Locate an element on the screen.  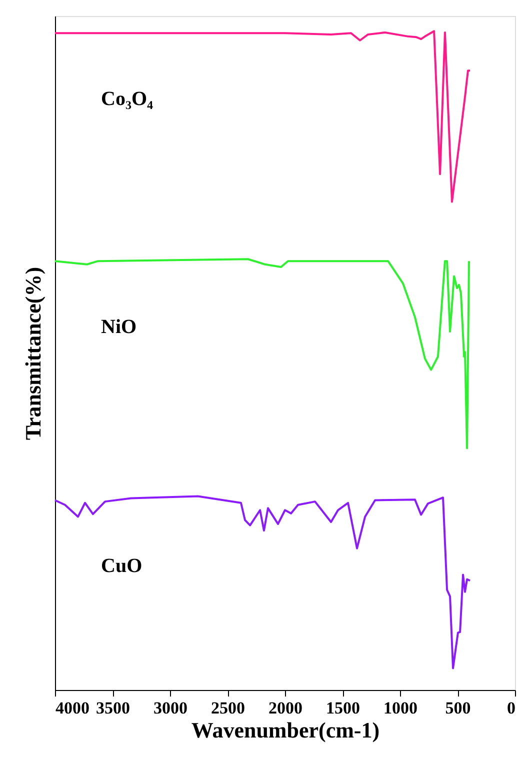
x-tick-label: 2500 is located at coordinates (228, 708).